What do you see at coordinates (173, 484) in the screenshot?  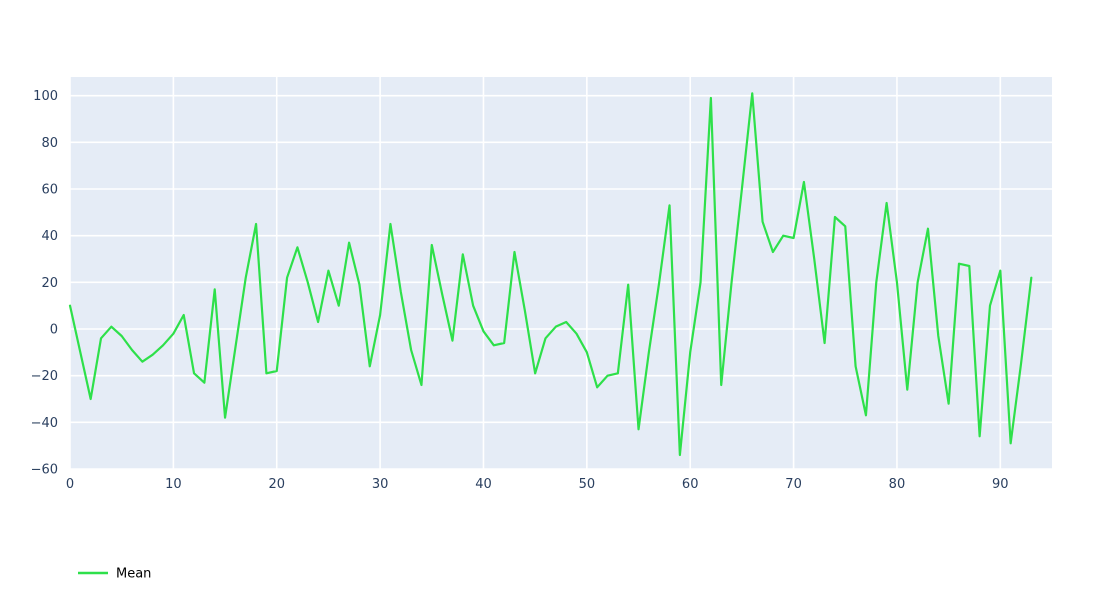 I see `x-tick-label: 10` at bounding box center [173, 484].